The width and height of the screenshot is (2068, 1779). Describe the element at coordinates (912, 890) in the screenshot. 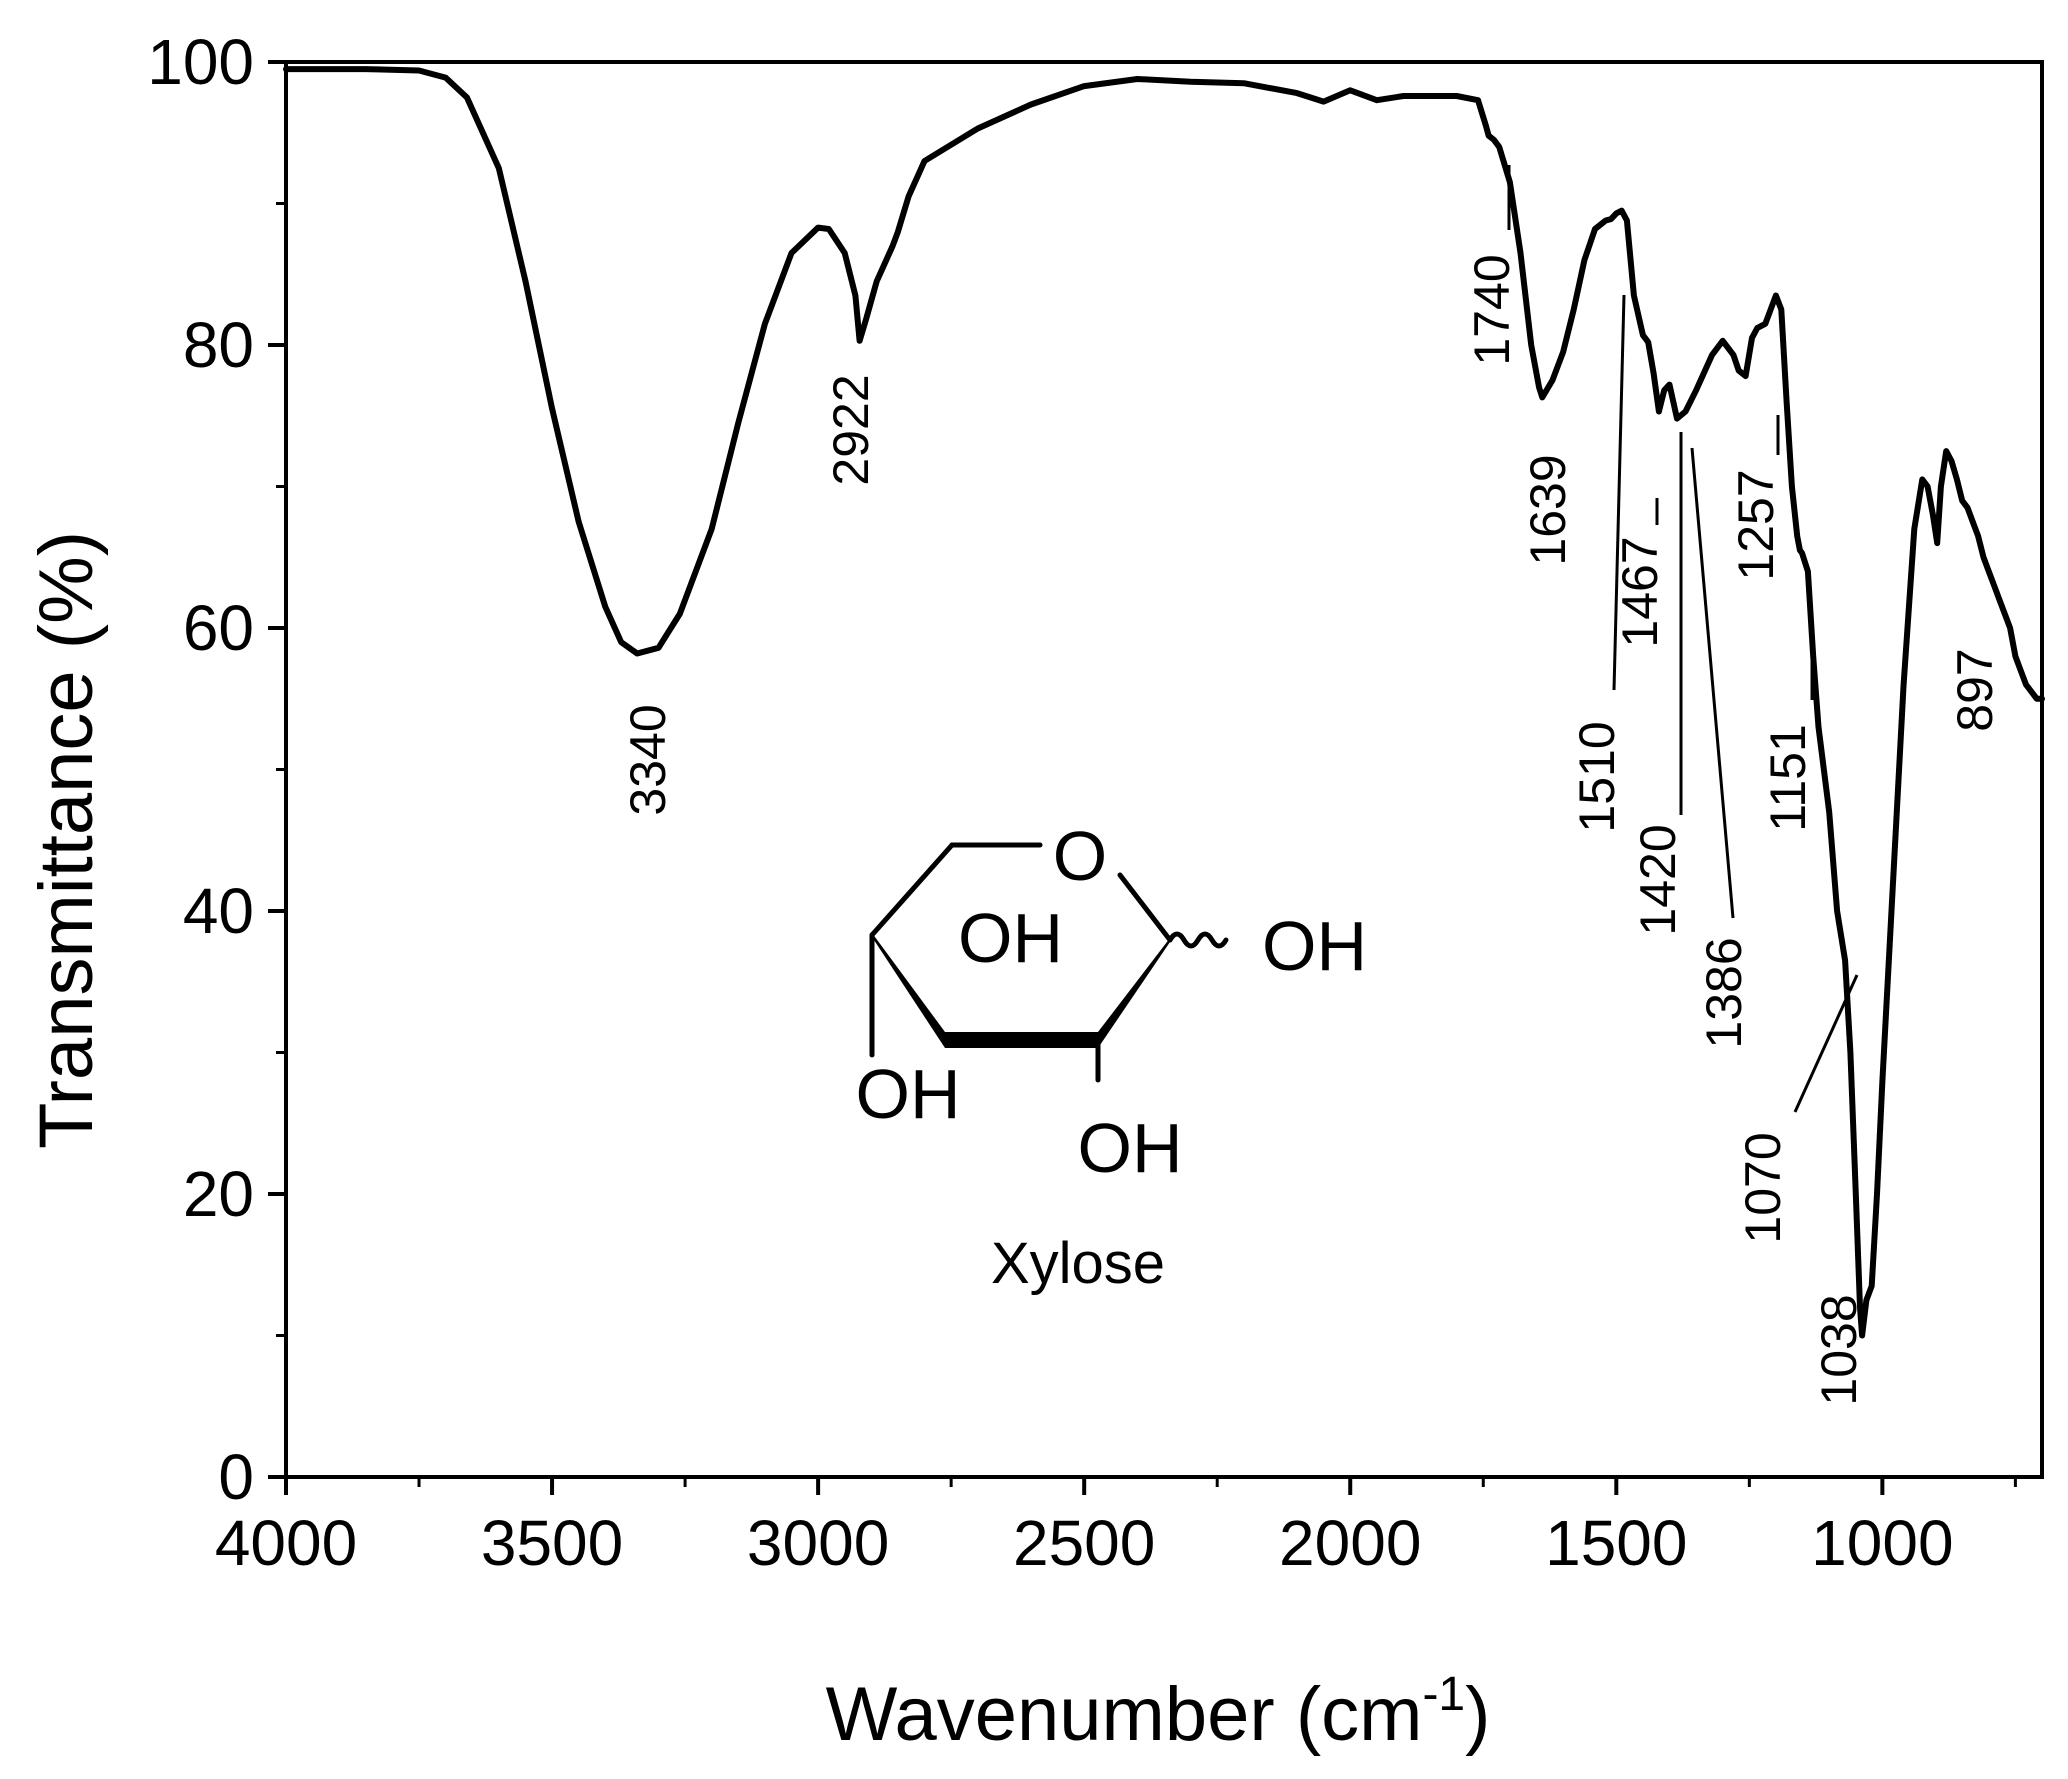

I see `bond-c5-c4` at that location.